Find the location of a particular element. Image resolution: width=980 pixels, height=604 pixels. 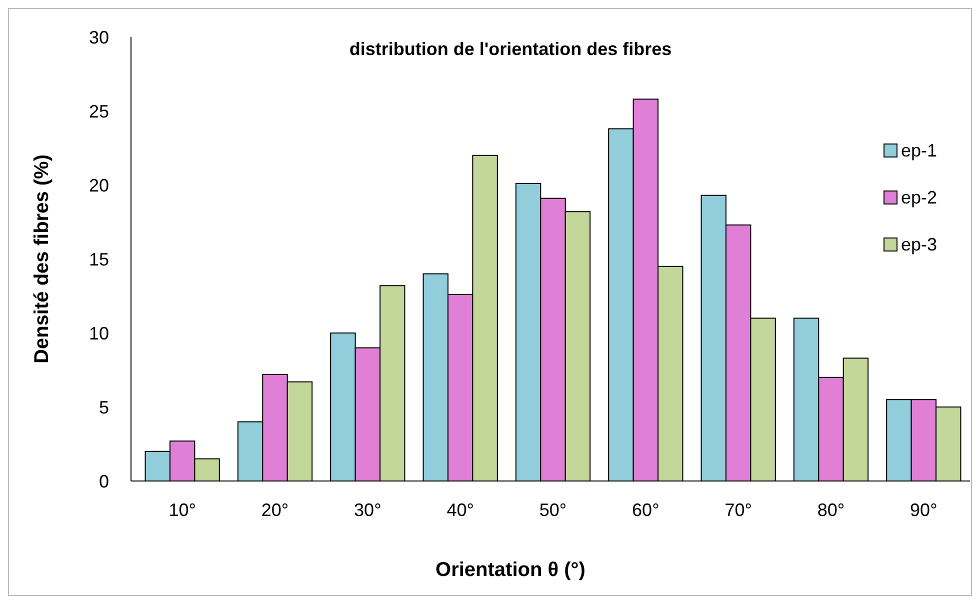

x-tick-label: 90° is located at coordinates (924, 510).